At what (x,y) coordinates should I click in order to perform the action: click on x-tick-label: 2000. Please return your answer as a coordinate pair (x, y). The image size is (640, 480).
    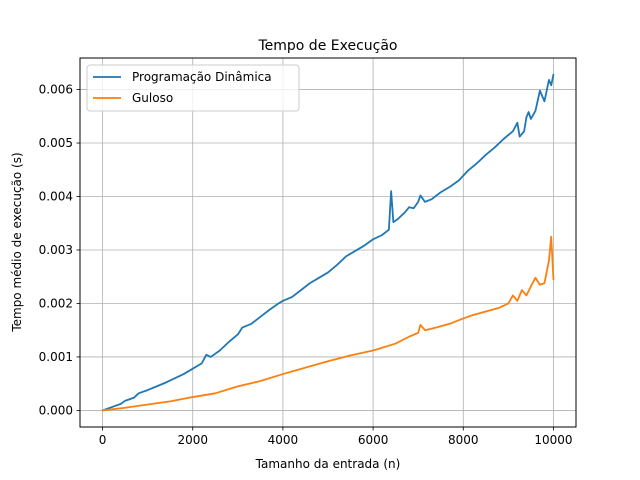
    Looking at the image, I should click on (192, 440).